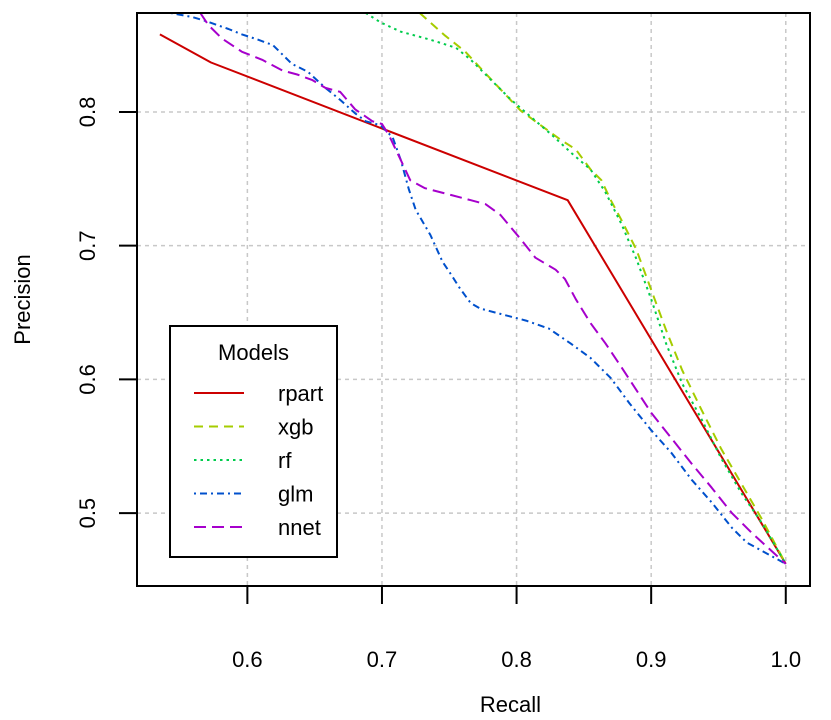 Image resolution: width=831 pixels, height=720 pixels. I want to click on legend-item-rpart: rpart, so click(258, 393).